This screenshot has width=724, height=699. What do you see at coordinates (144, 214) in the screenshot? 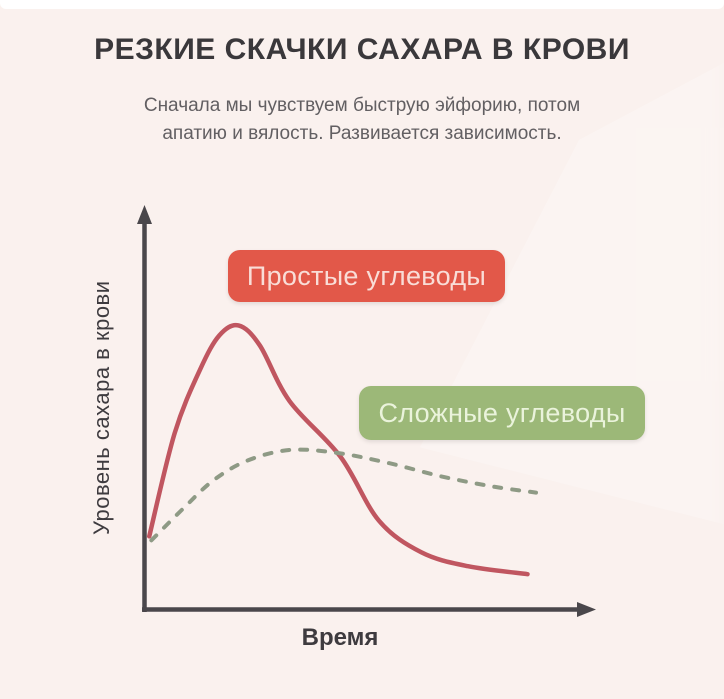
I see `y-axis-arrow-icon` at bounding box center [144, 214].